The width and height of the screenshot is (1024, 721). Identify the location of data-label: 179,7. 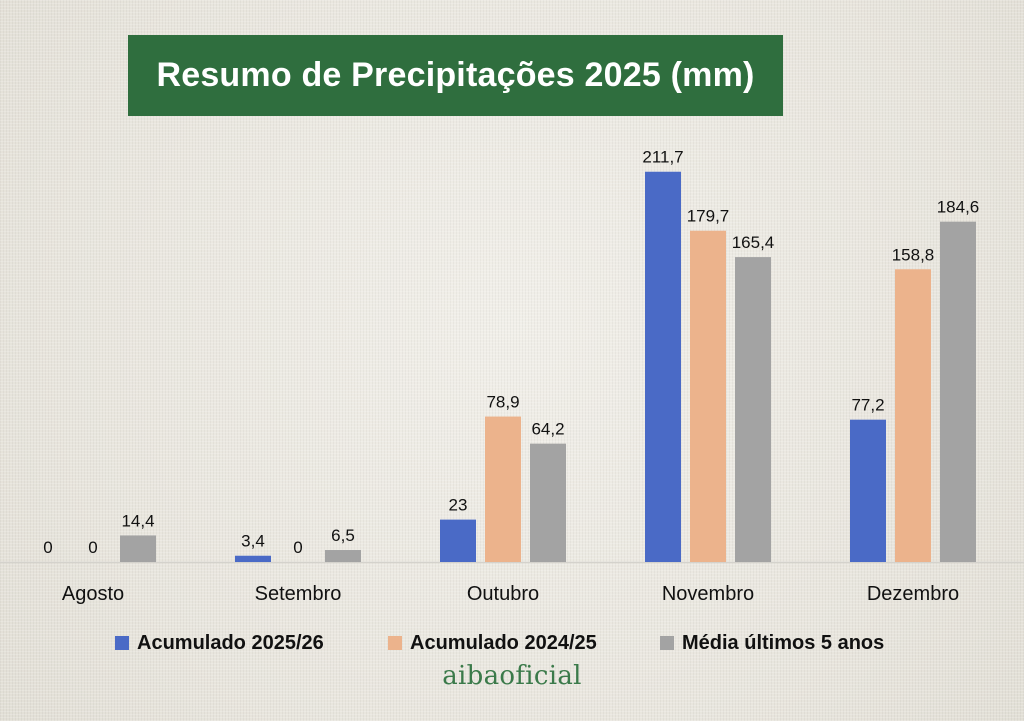
(708, 216).